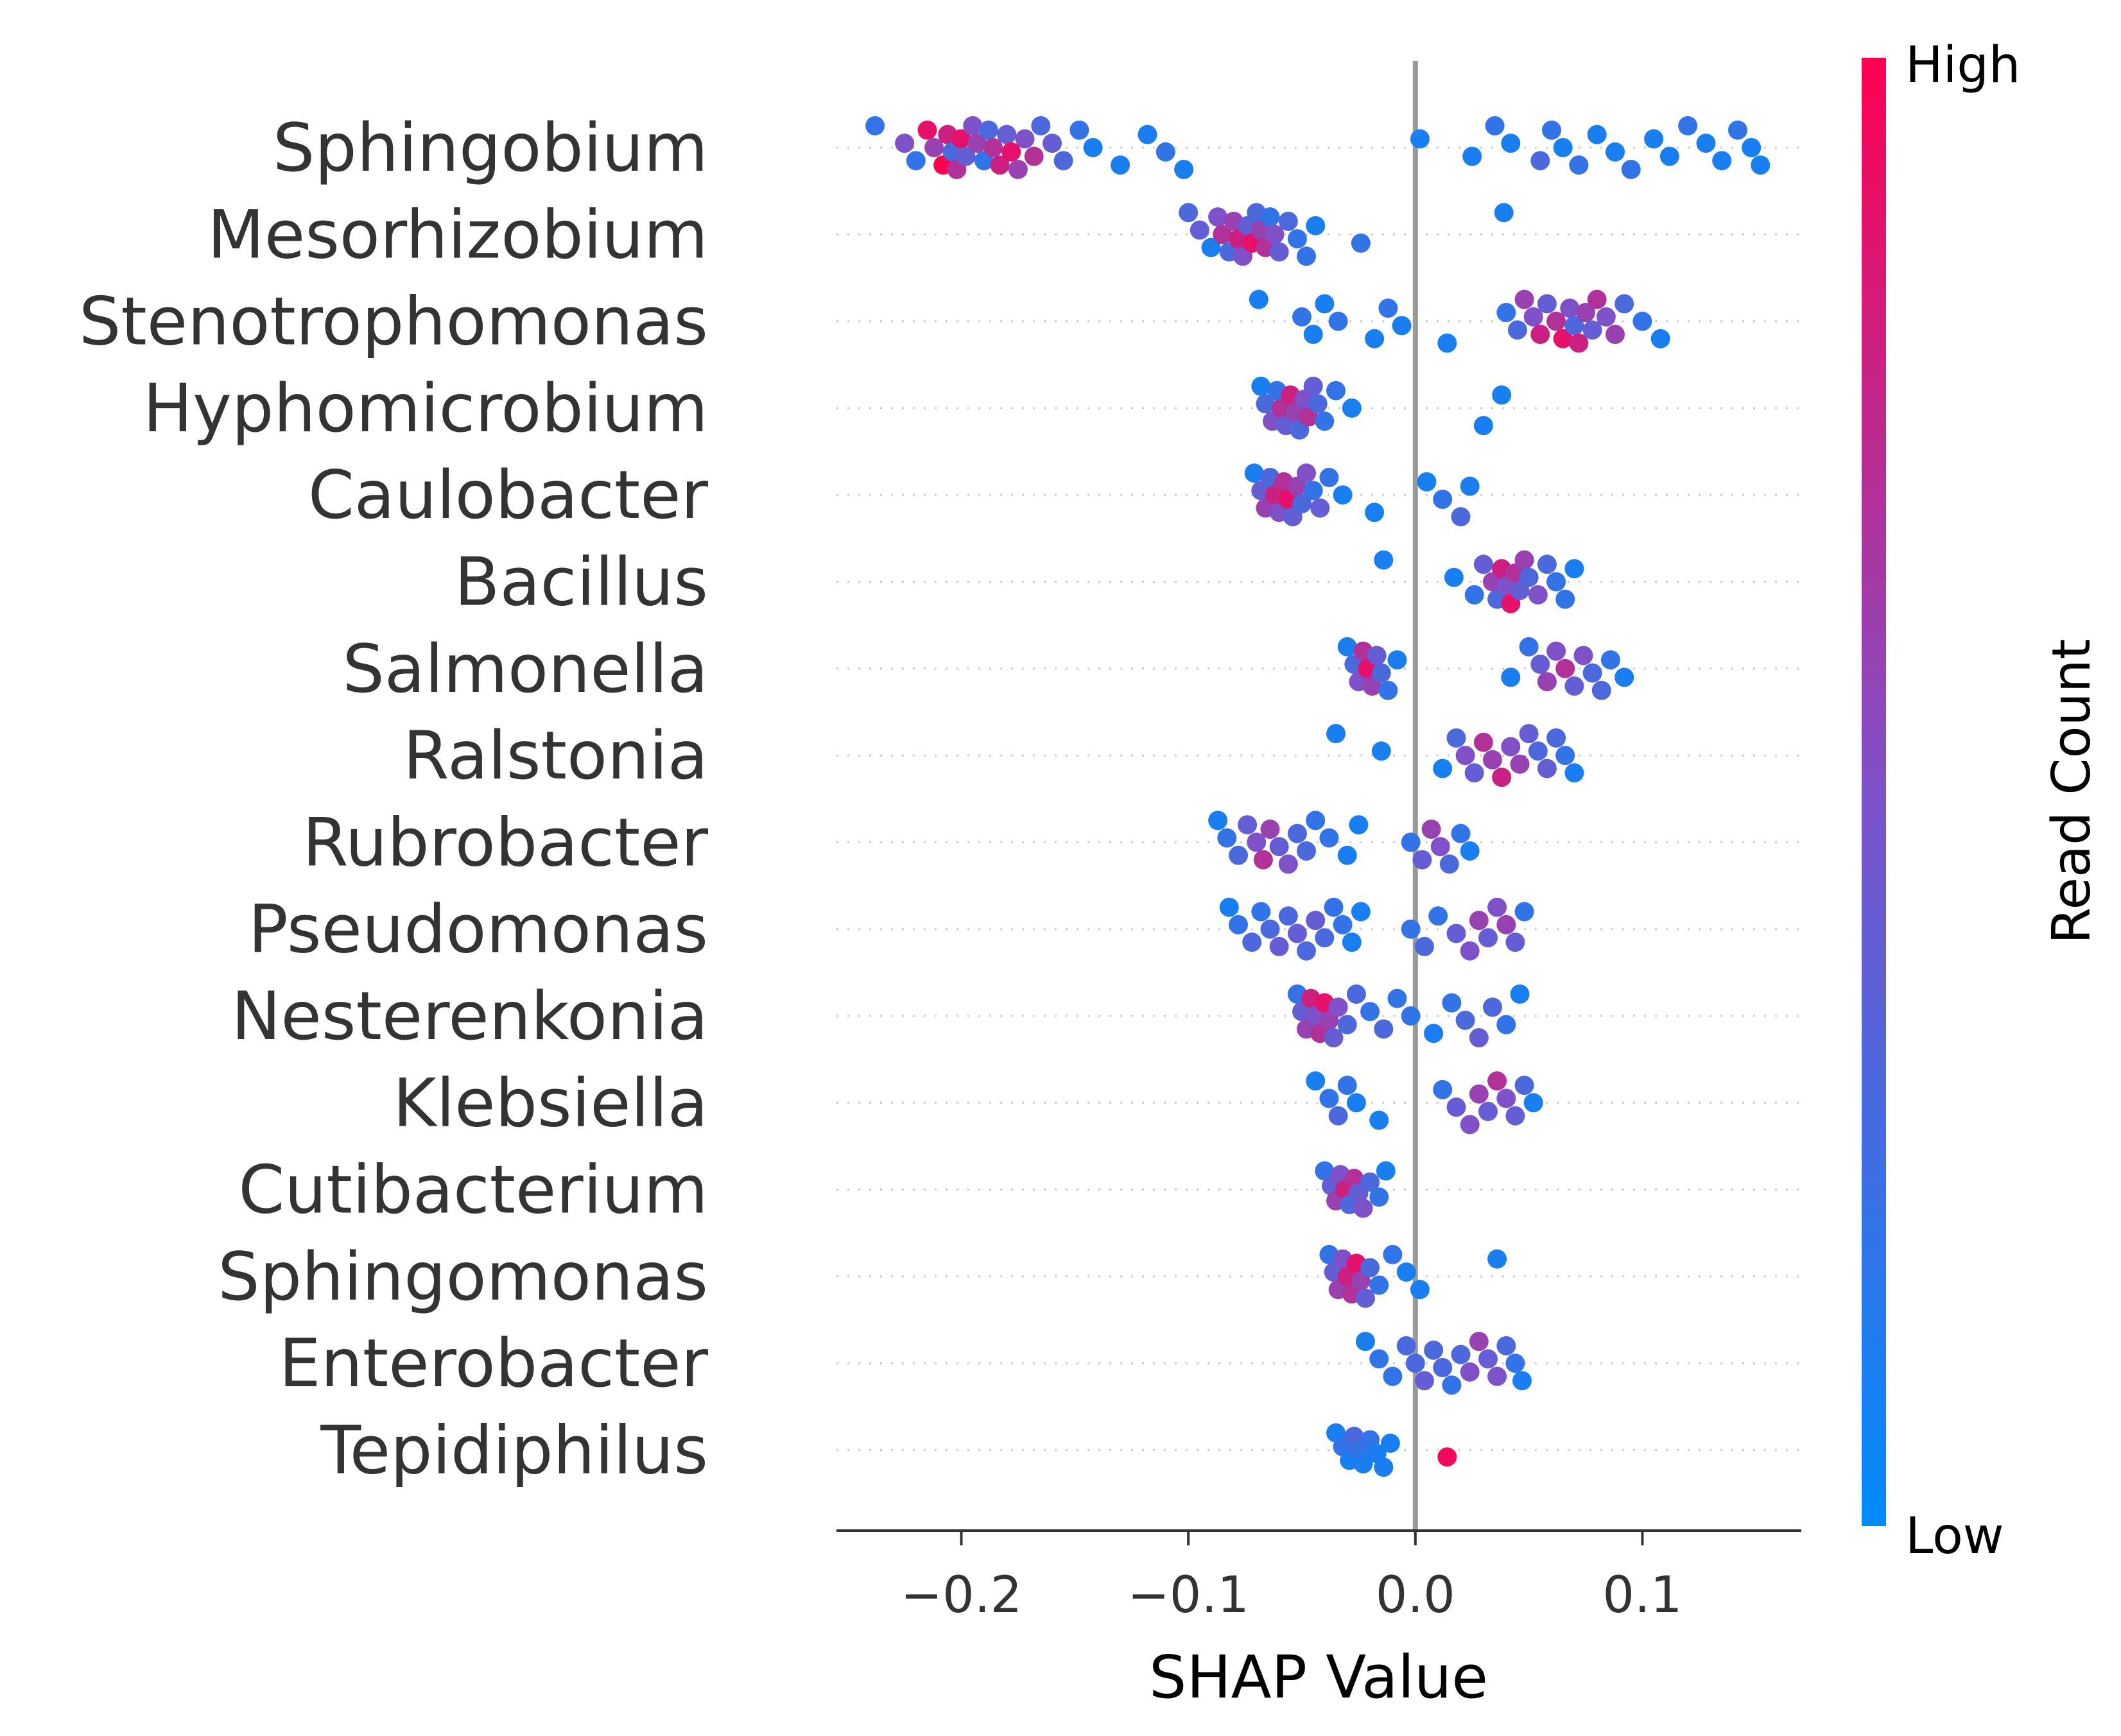 The image size is (2121, 1736). Describe the element at coordinates (490, 148) in the screenshot. I see `feature-label: Sphingobium` at that location.